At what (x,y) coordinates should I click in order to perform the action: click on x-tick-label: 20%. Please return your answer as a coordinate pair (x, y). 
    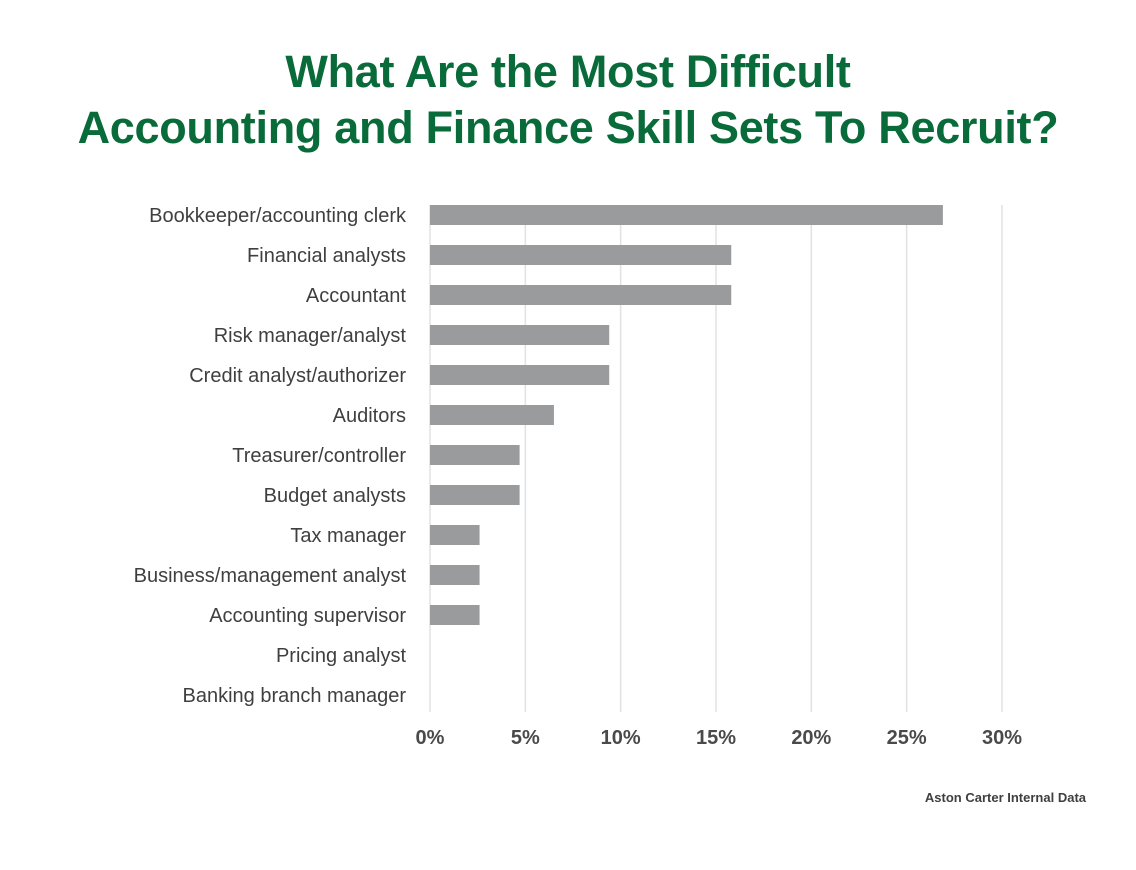
    Looking at the image, I should click on (811, 738).